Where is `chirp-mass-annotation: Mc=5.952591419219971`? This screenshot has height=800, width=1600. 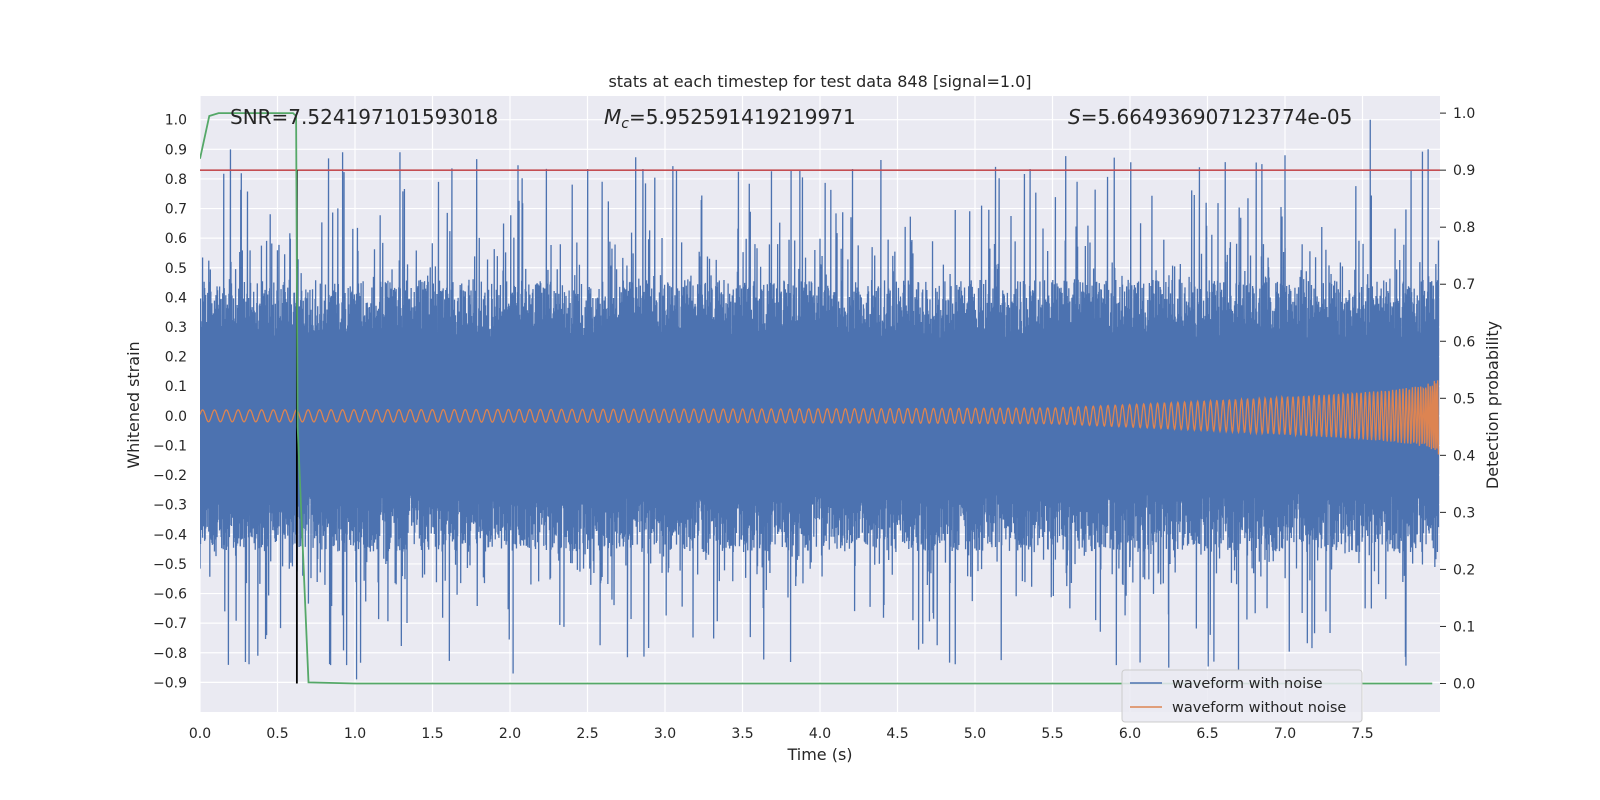
chirp-mass-annotation: Mc=5.952591419219971 is located at coordinates (730, 118).